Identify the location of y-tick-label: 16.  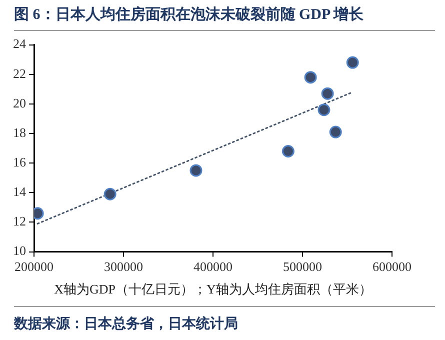
(19, 162).